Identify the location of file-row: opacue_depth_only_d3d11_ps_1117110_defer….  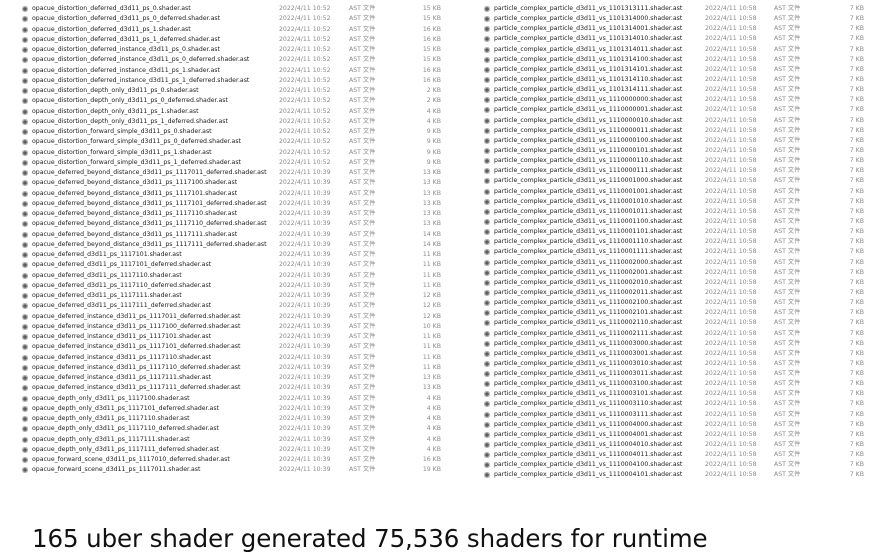
(242, 429).